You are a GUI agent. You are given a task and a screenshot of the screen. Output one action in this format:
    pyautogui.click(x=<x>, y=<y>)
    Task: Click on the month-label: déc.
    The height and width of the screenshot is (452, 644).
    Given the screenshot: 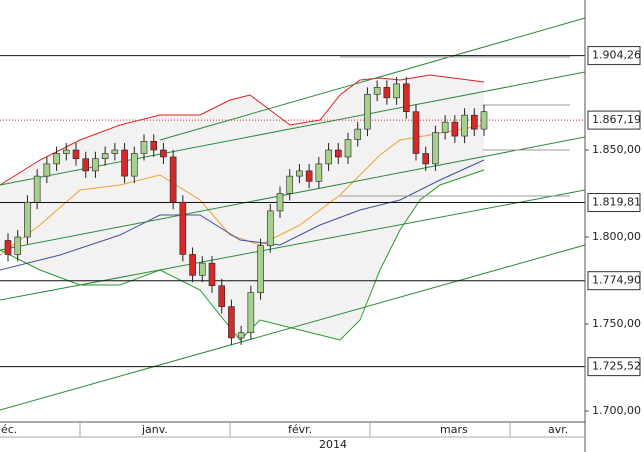 What is the action you would take?
    pyautogui.click(x=8, y=429)
    